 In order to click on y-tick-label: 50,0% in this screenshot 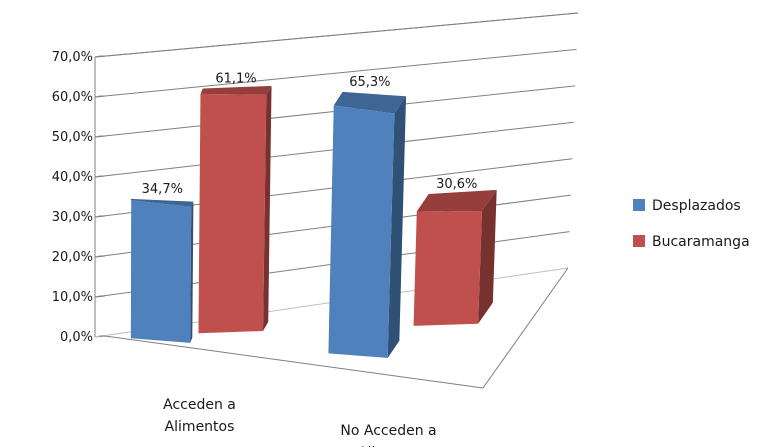, I will do `click(72, 137)`.